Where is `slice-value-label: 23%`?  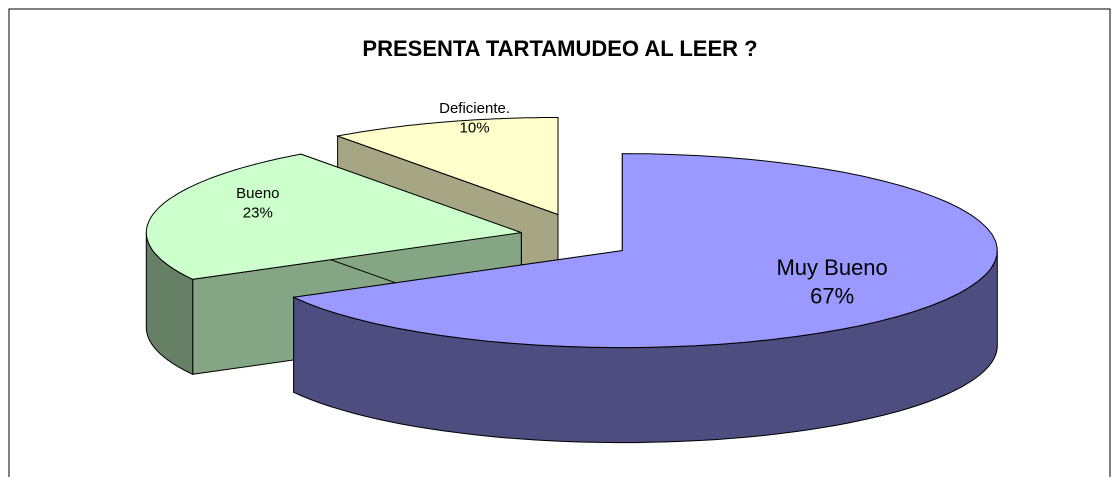 slice-value-label: 23% is located at coordinates (258, 212).